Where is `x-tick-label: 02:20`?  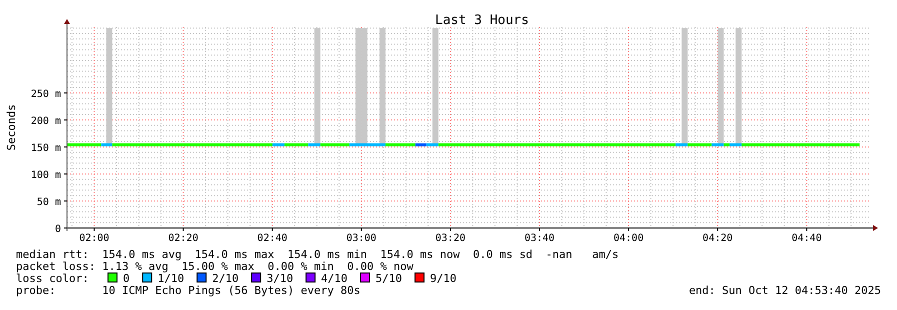
x-tick-label: 02:20 is located at coordinates (183, 238).